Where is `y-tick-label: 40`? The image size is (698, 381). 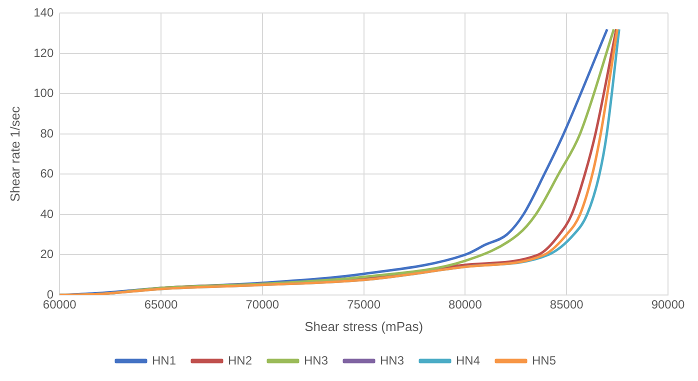 y-tick-label: 40 is located at coordinates (47, 213).